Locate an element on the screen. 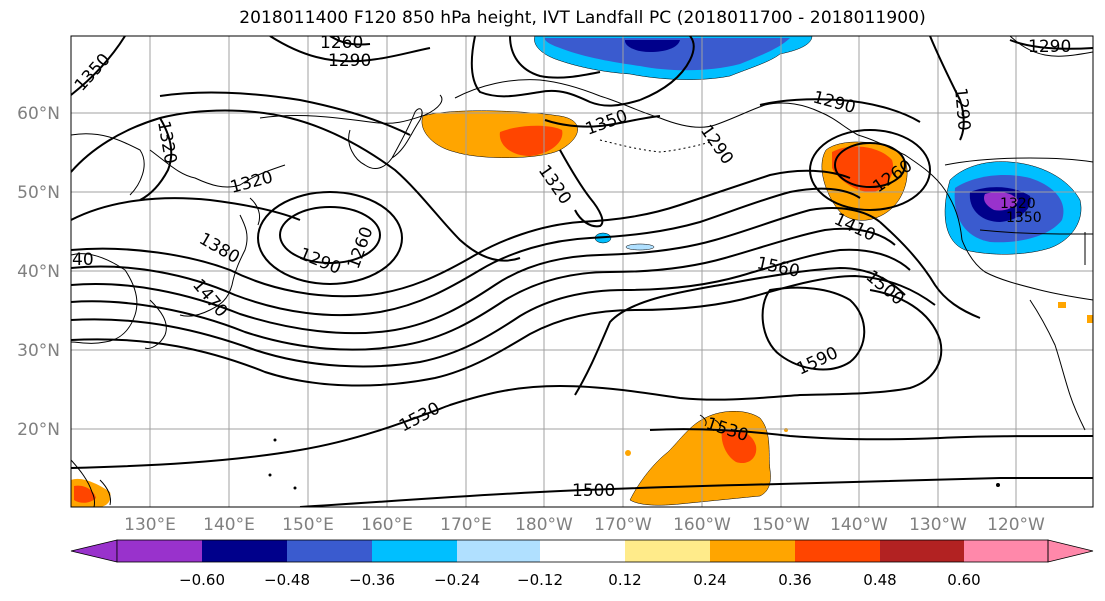 The height and width of the screenshot is (601, 1105). lat-label: 60°N is located at coordinates (38, 114).